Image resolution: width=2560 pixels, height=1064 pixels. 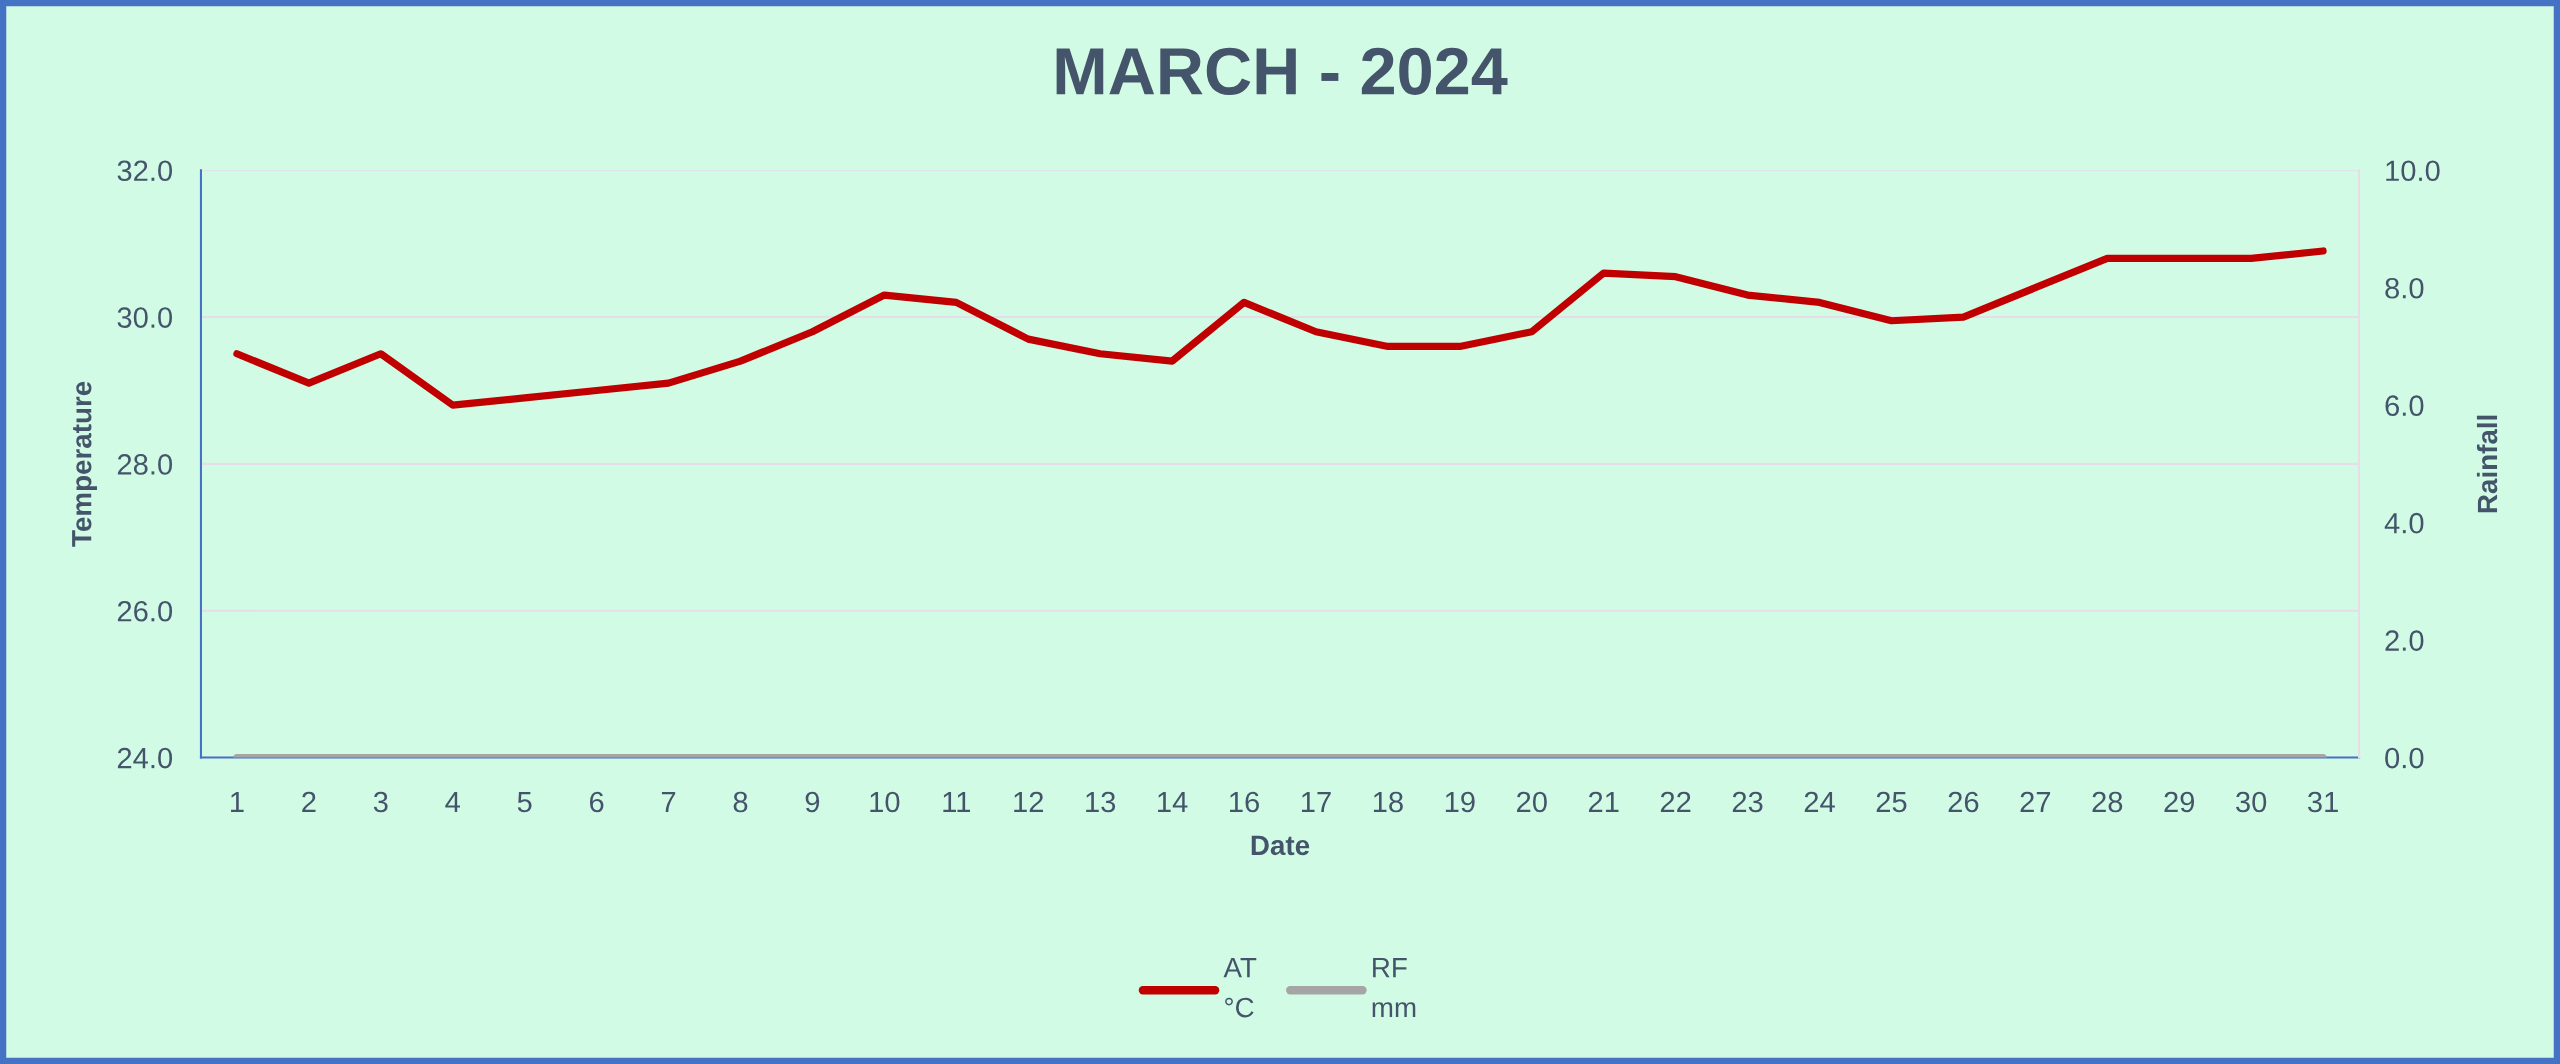 I want to click on x-tick-label: 14, so click(x=1173, y=802).